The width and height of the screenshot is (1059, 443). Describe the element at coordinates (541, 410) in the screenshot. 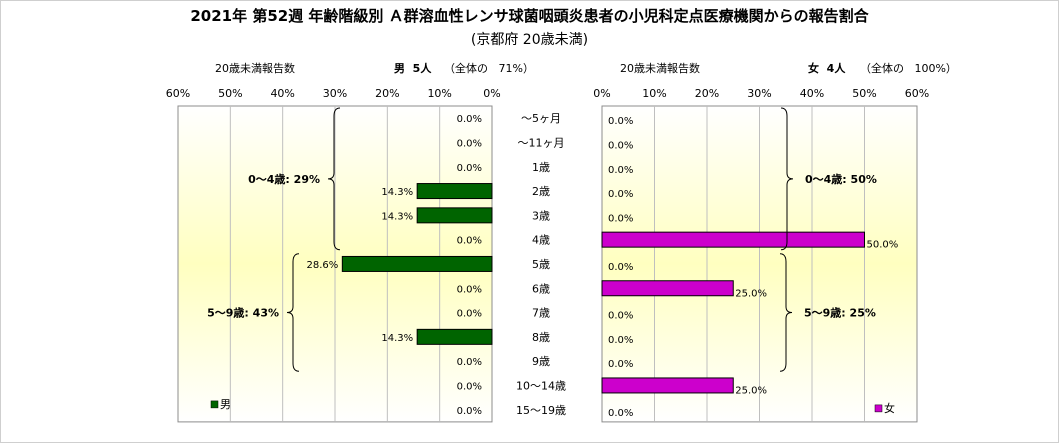

I see `age-category-label: 15～19歳` at that location.